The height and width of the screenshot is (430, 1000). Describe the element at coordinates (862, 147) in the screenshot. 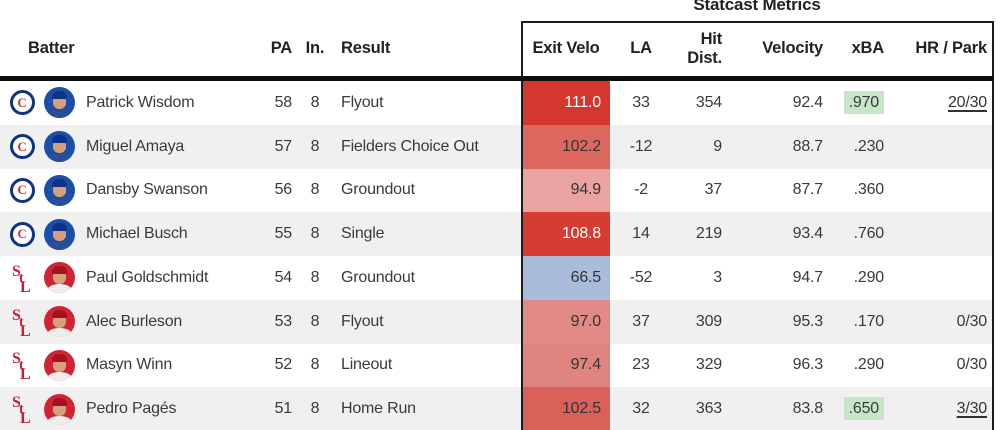

I see `xba-cell: .230` at that location.